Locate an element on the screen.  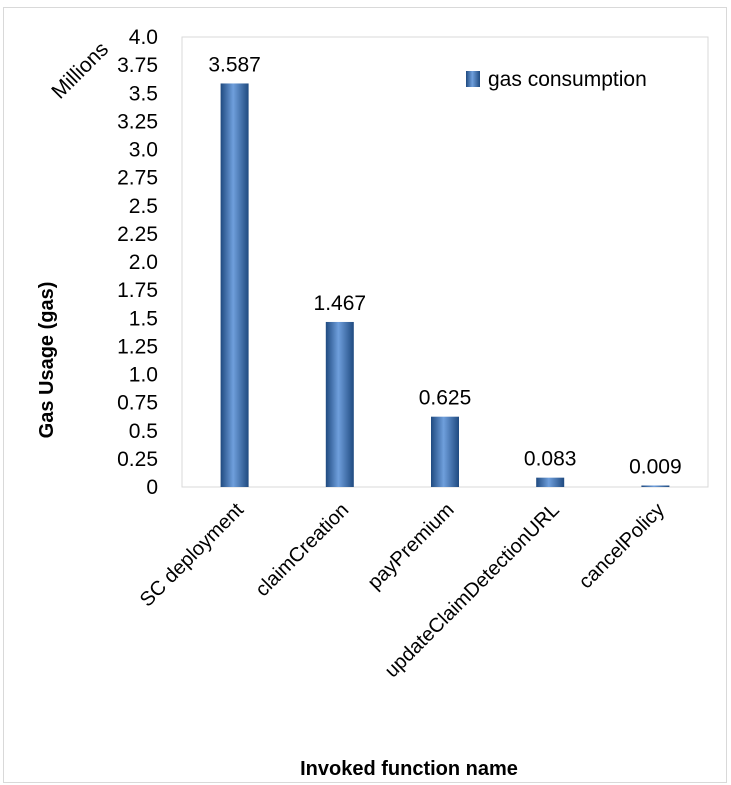
data-label: 0.009 is located at coordinates (655, 467).